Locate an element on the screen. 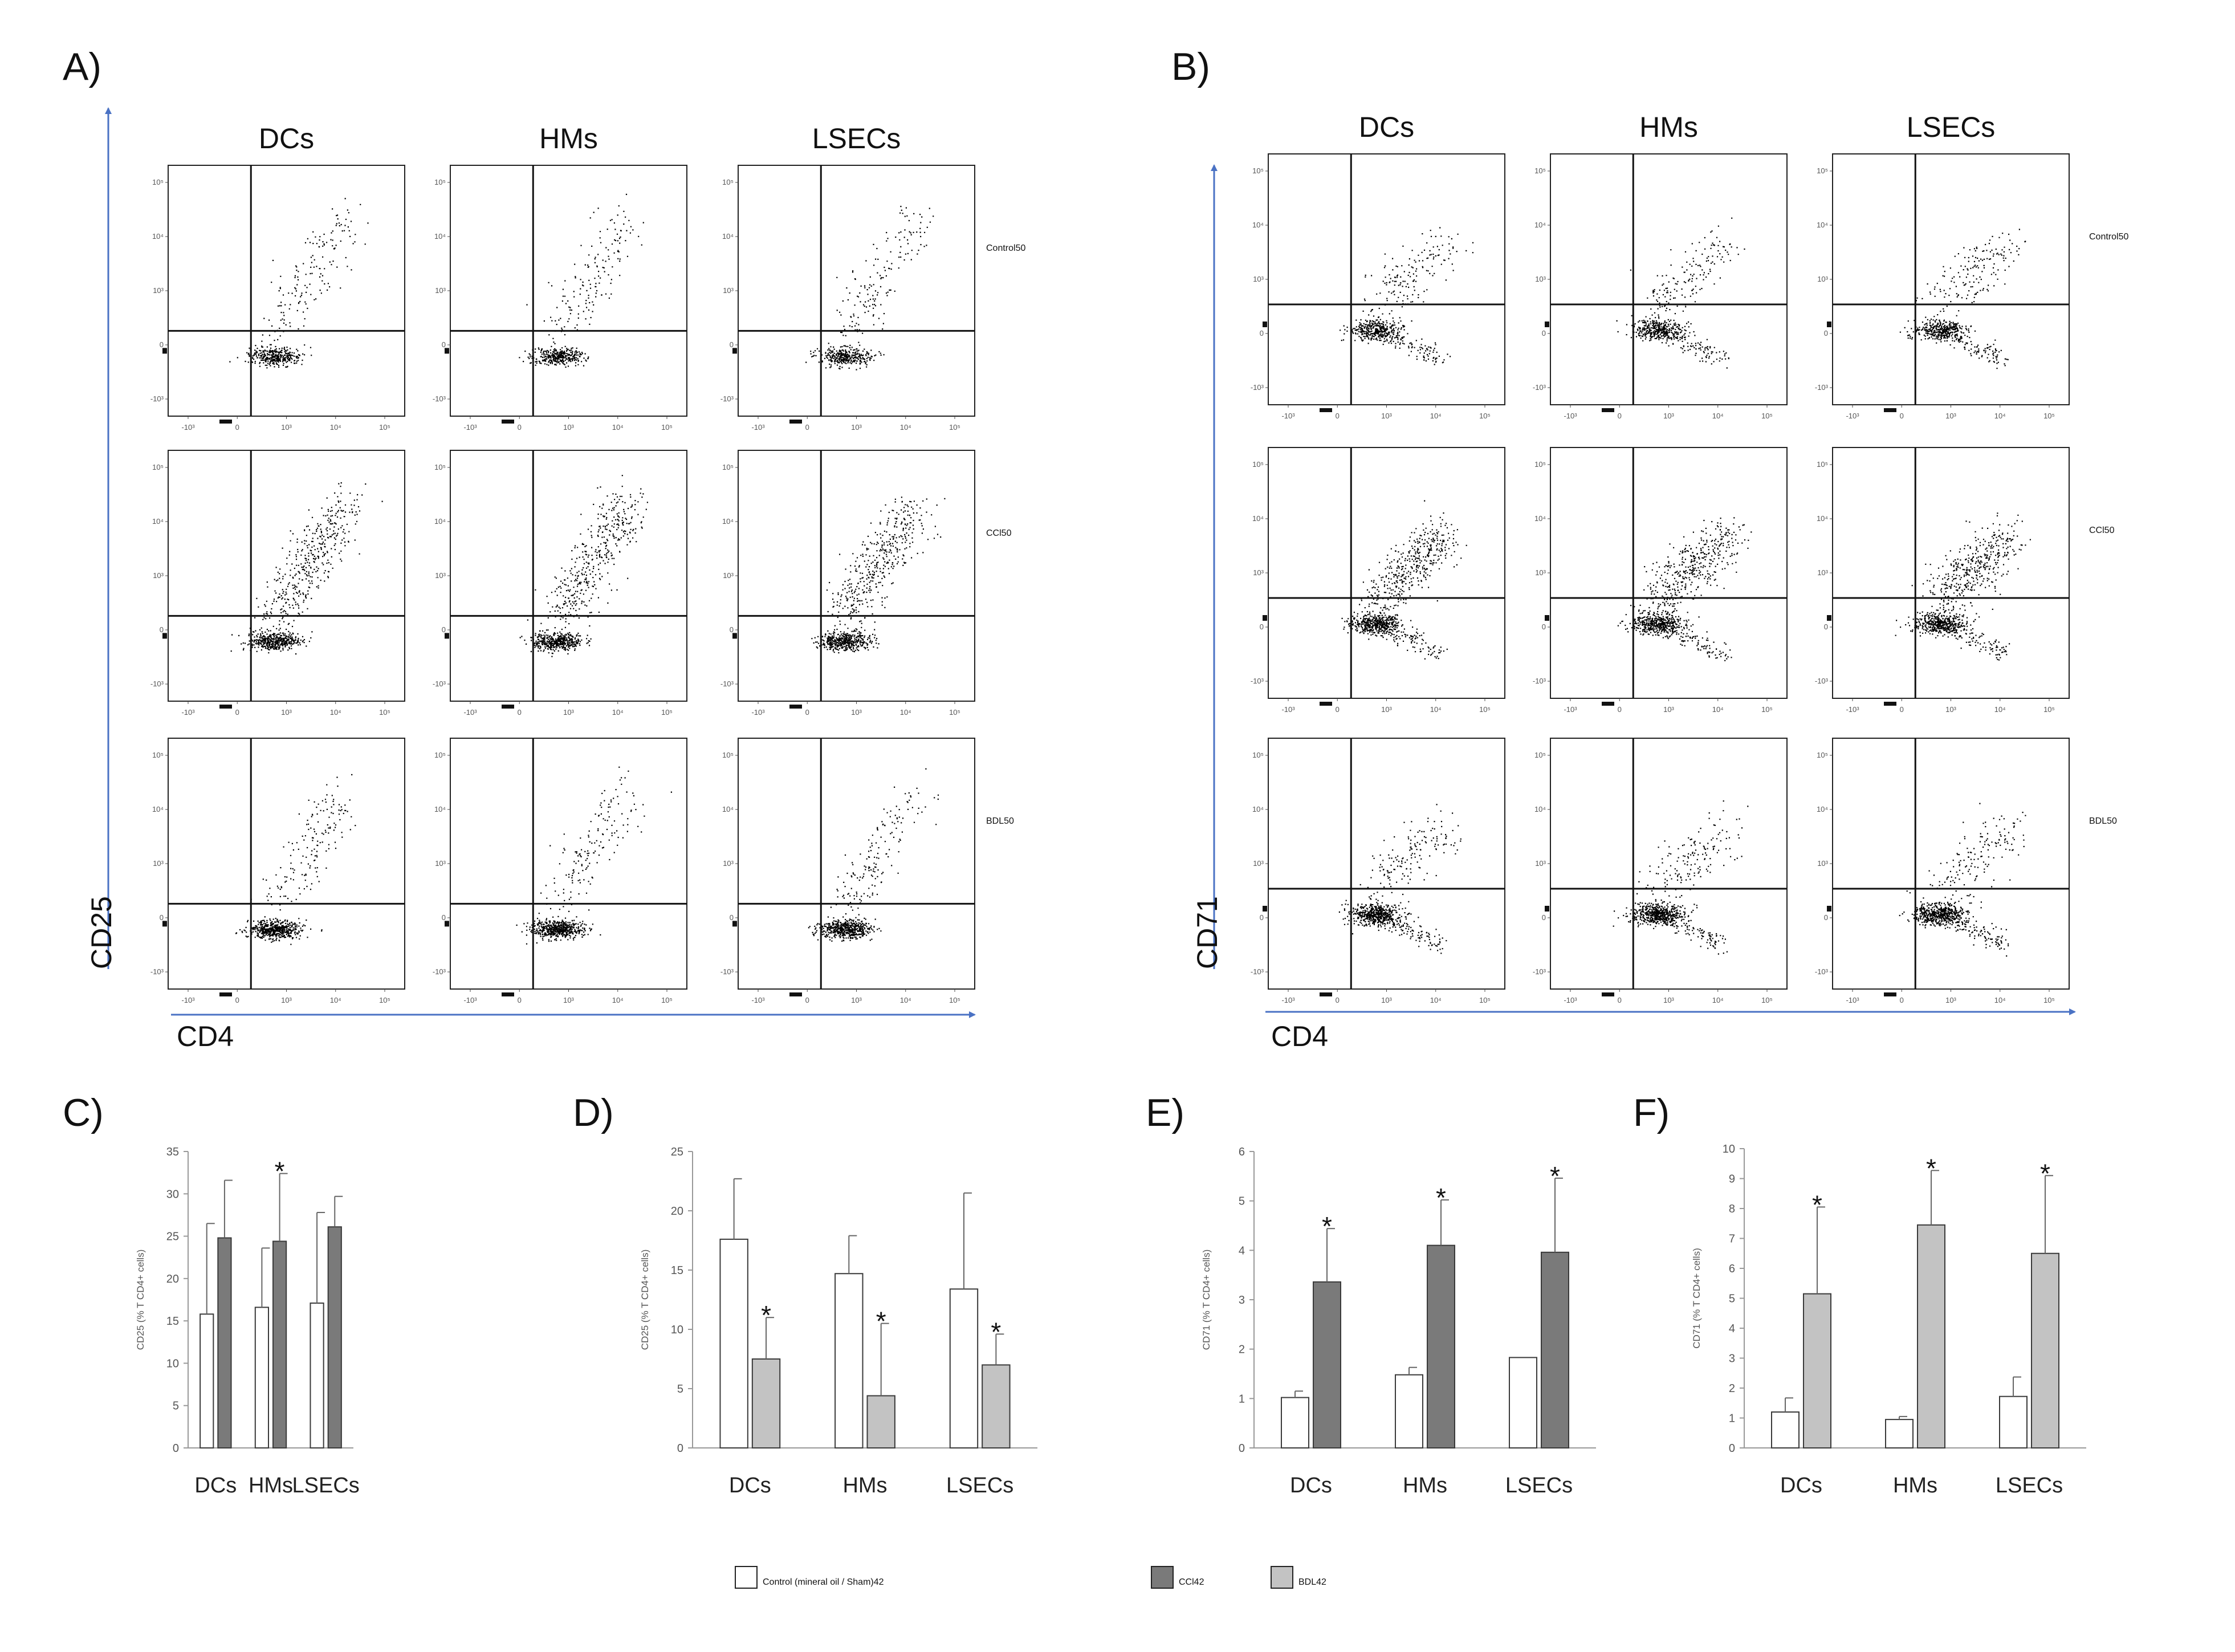 The width and height of the screenshot is (2235, 1652). y-tick-label: 2 is located at coordinates (1732, 1388).